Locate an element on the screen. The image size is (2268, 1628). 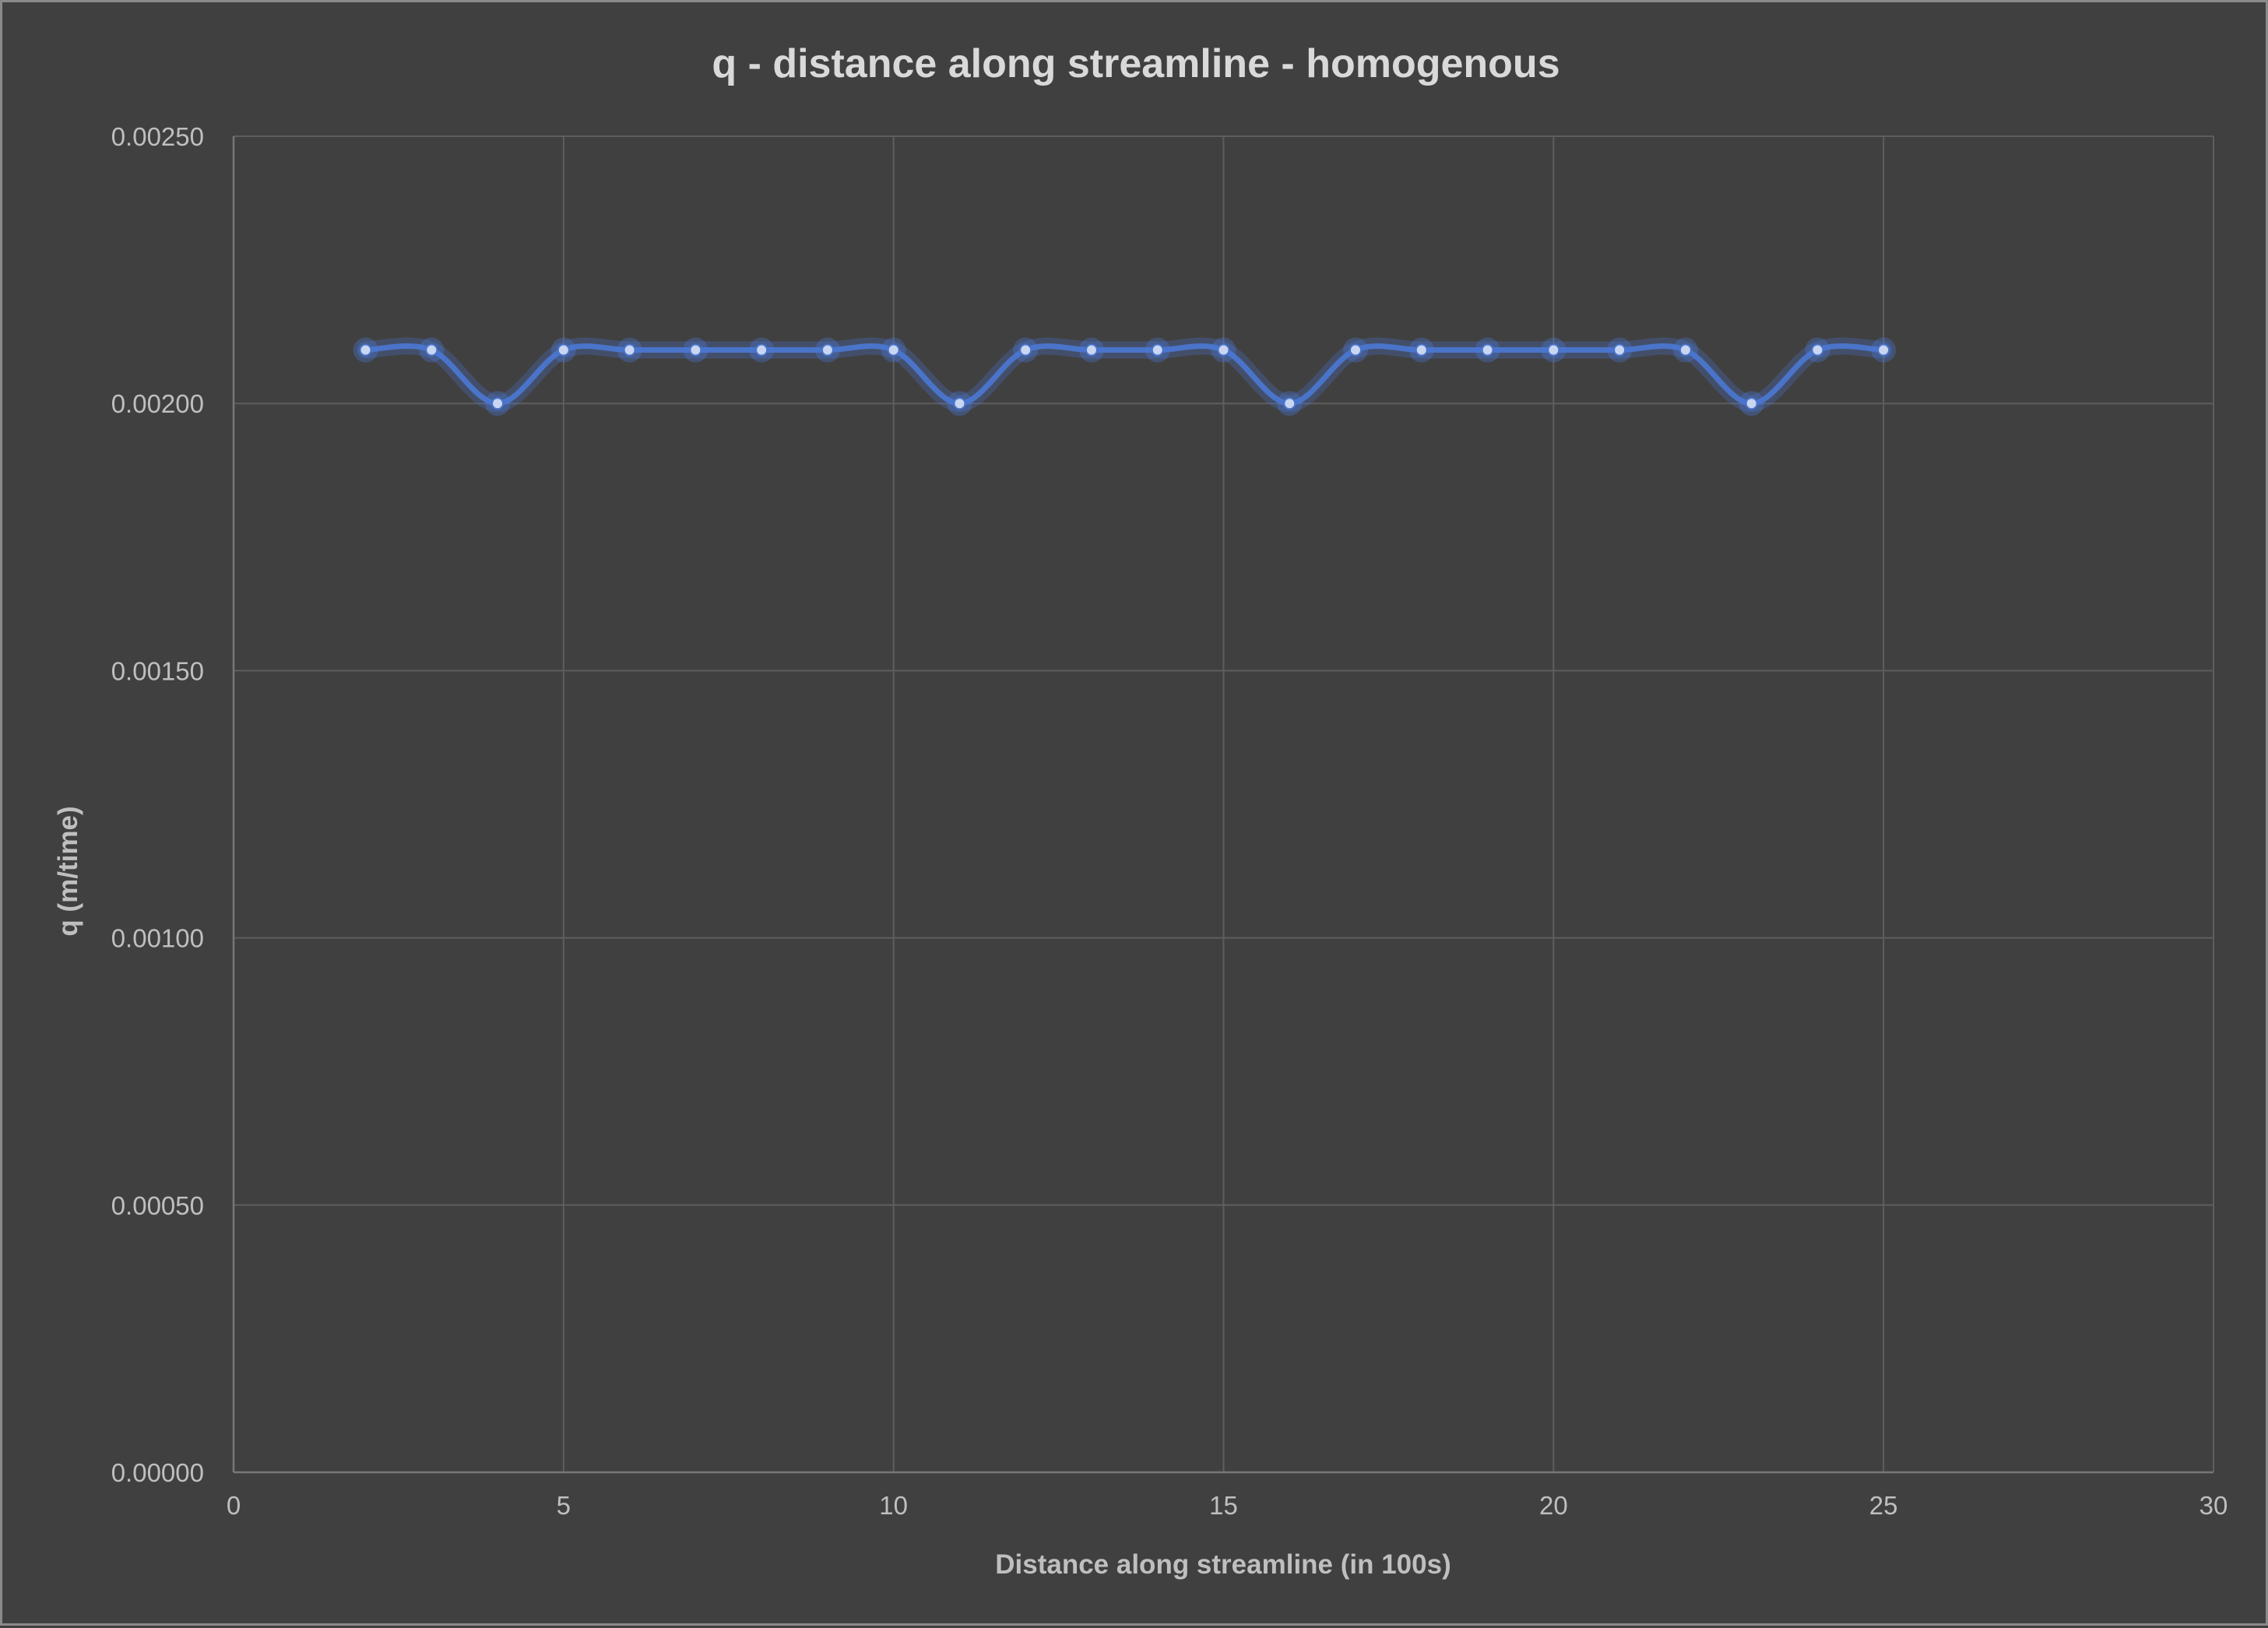
x-tick-label: 10 is located at coordinates (894, 1505).